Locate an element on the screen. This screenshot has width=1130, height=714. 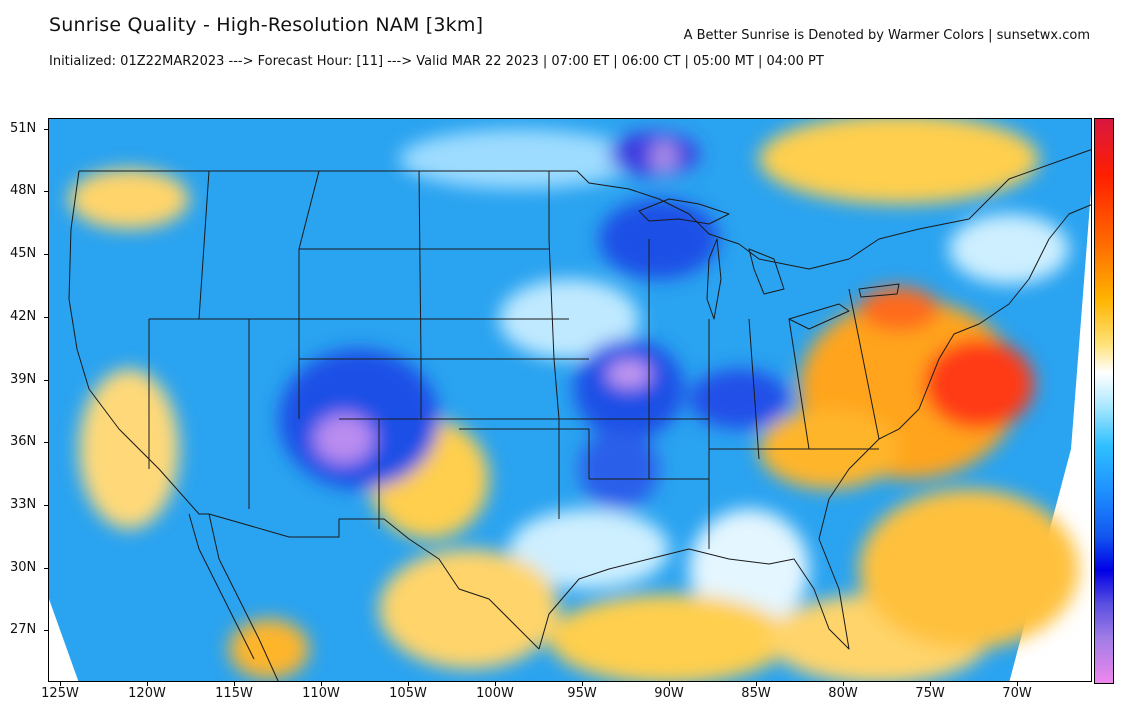
warm-zone-gulf is located at coordinates (669, 637).